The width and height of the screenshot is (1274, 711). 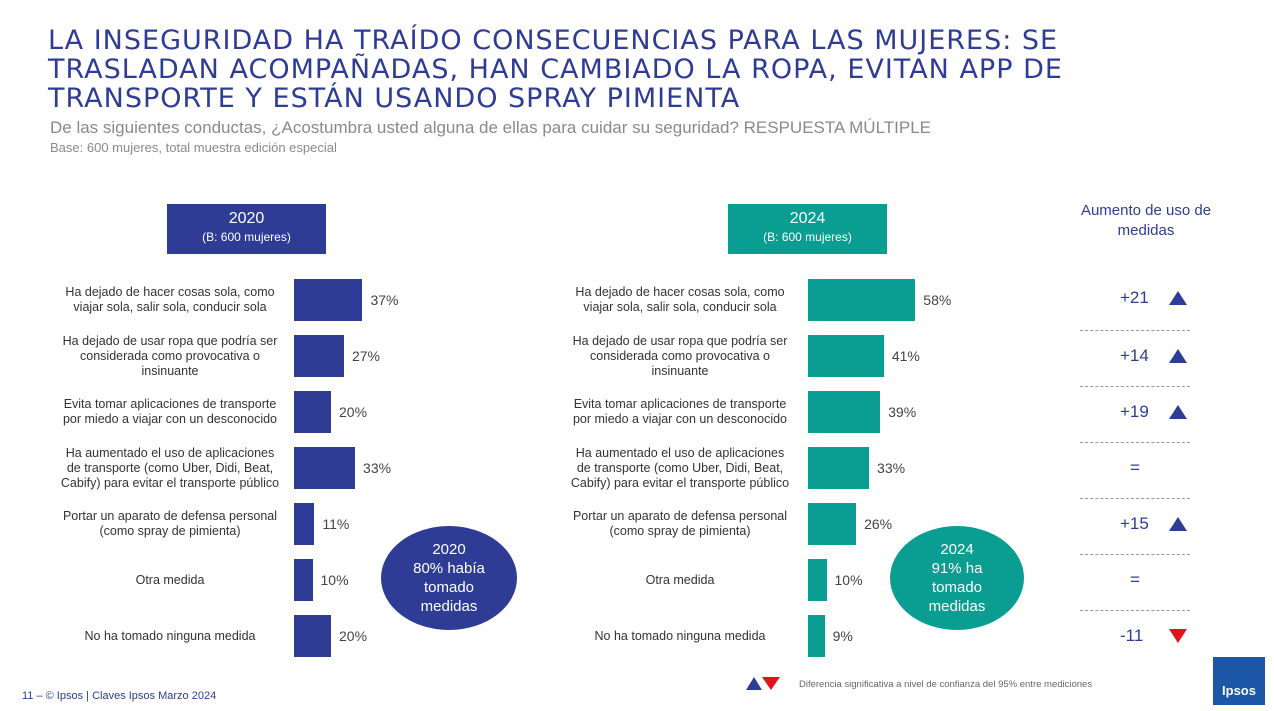 I want to click on delta-value: +14, so click(x=1134, y=355).